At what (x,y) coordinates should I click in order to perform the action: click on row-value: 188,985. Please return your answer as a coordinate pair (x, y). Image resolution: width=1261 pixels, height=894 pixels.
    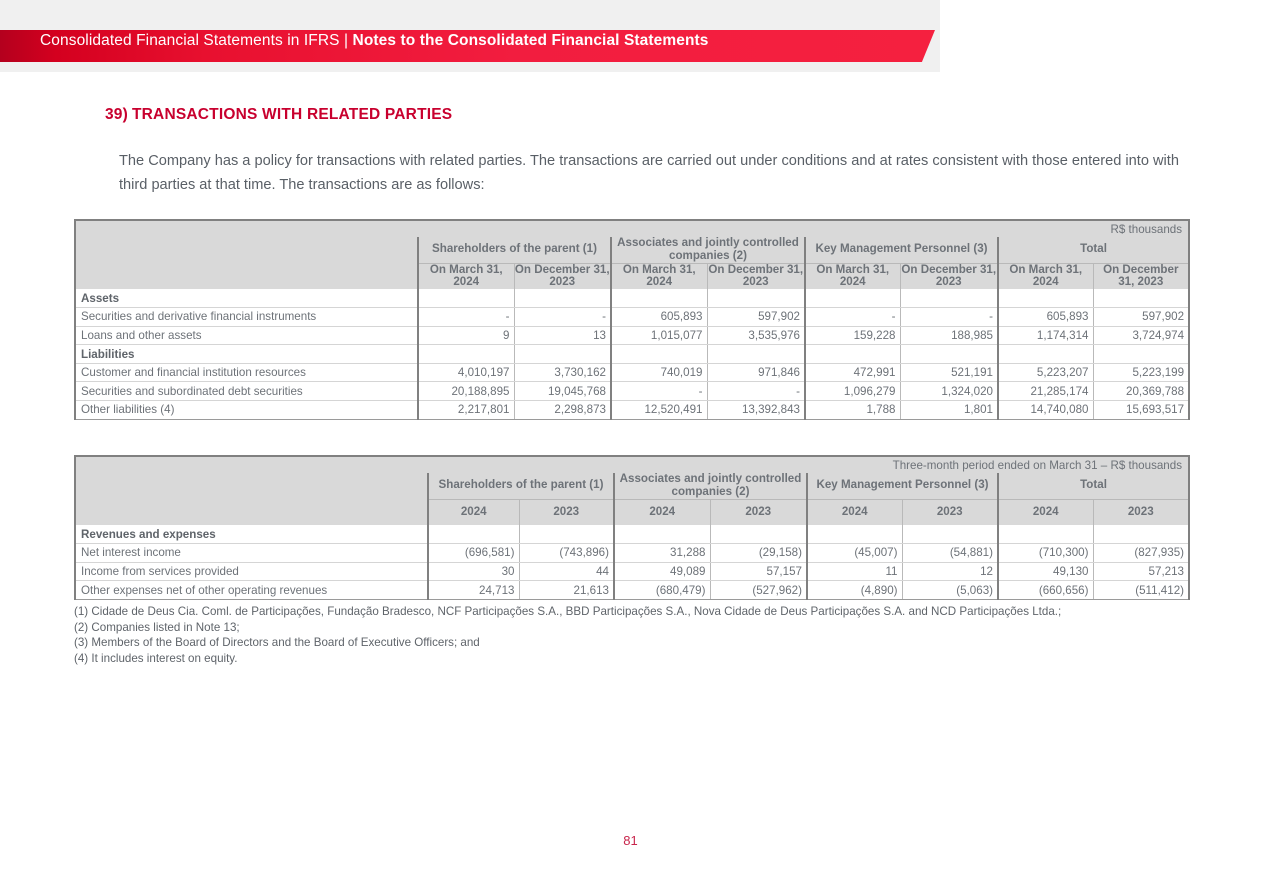
    Looking at the image, I should click on (948, 336).